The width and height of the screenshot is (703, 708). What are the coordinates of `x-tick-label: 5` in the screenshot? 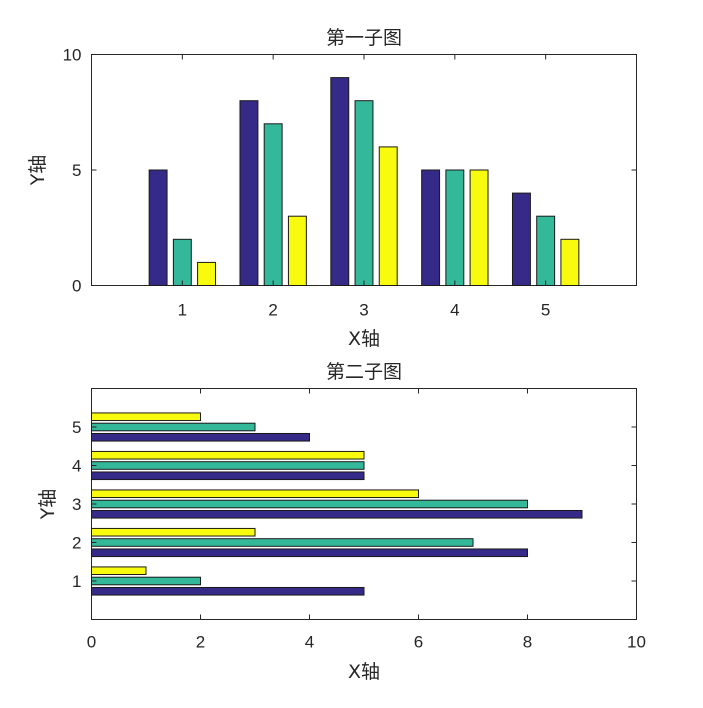 It's located at (545, 310).